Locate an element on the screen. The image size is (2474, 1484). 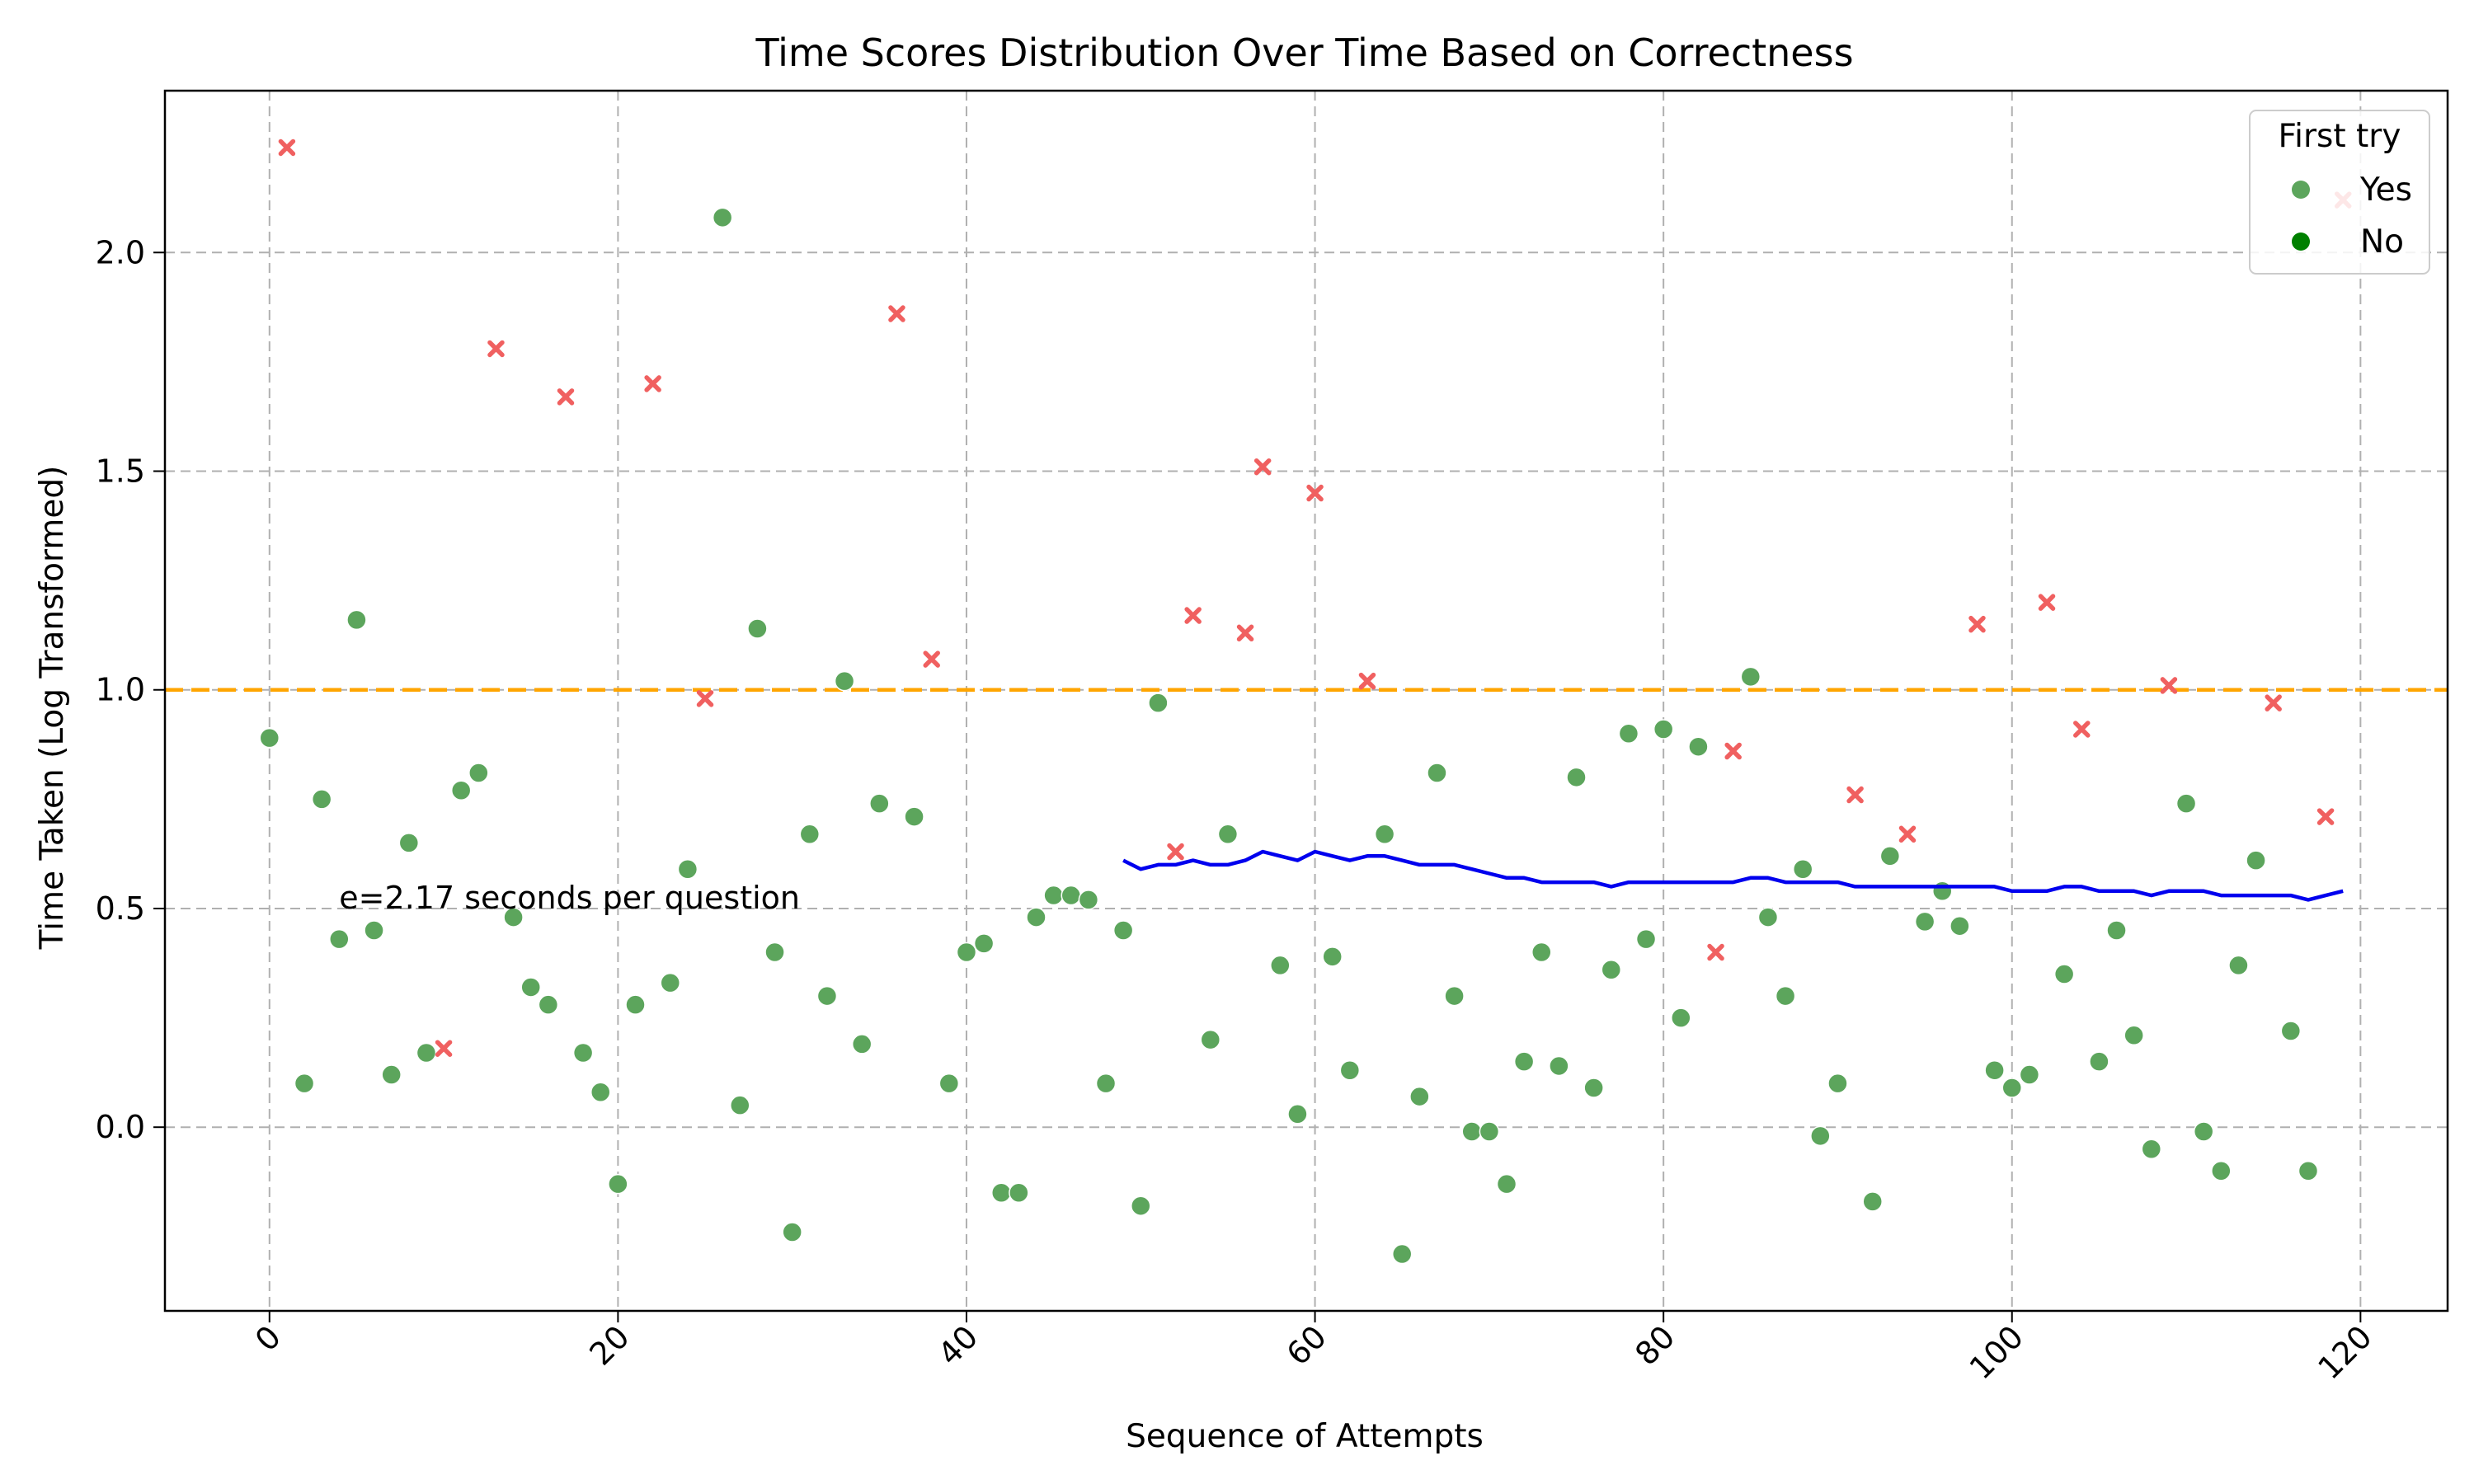
y-axis-ticks: 0.0 0.5 1.0 1.5 2.0 is located at coordinates (130, 689).